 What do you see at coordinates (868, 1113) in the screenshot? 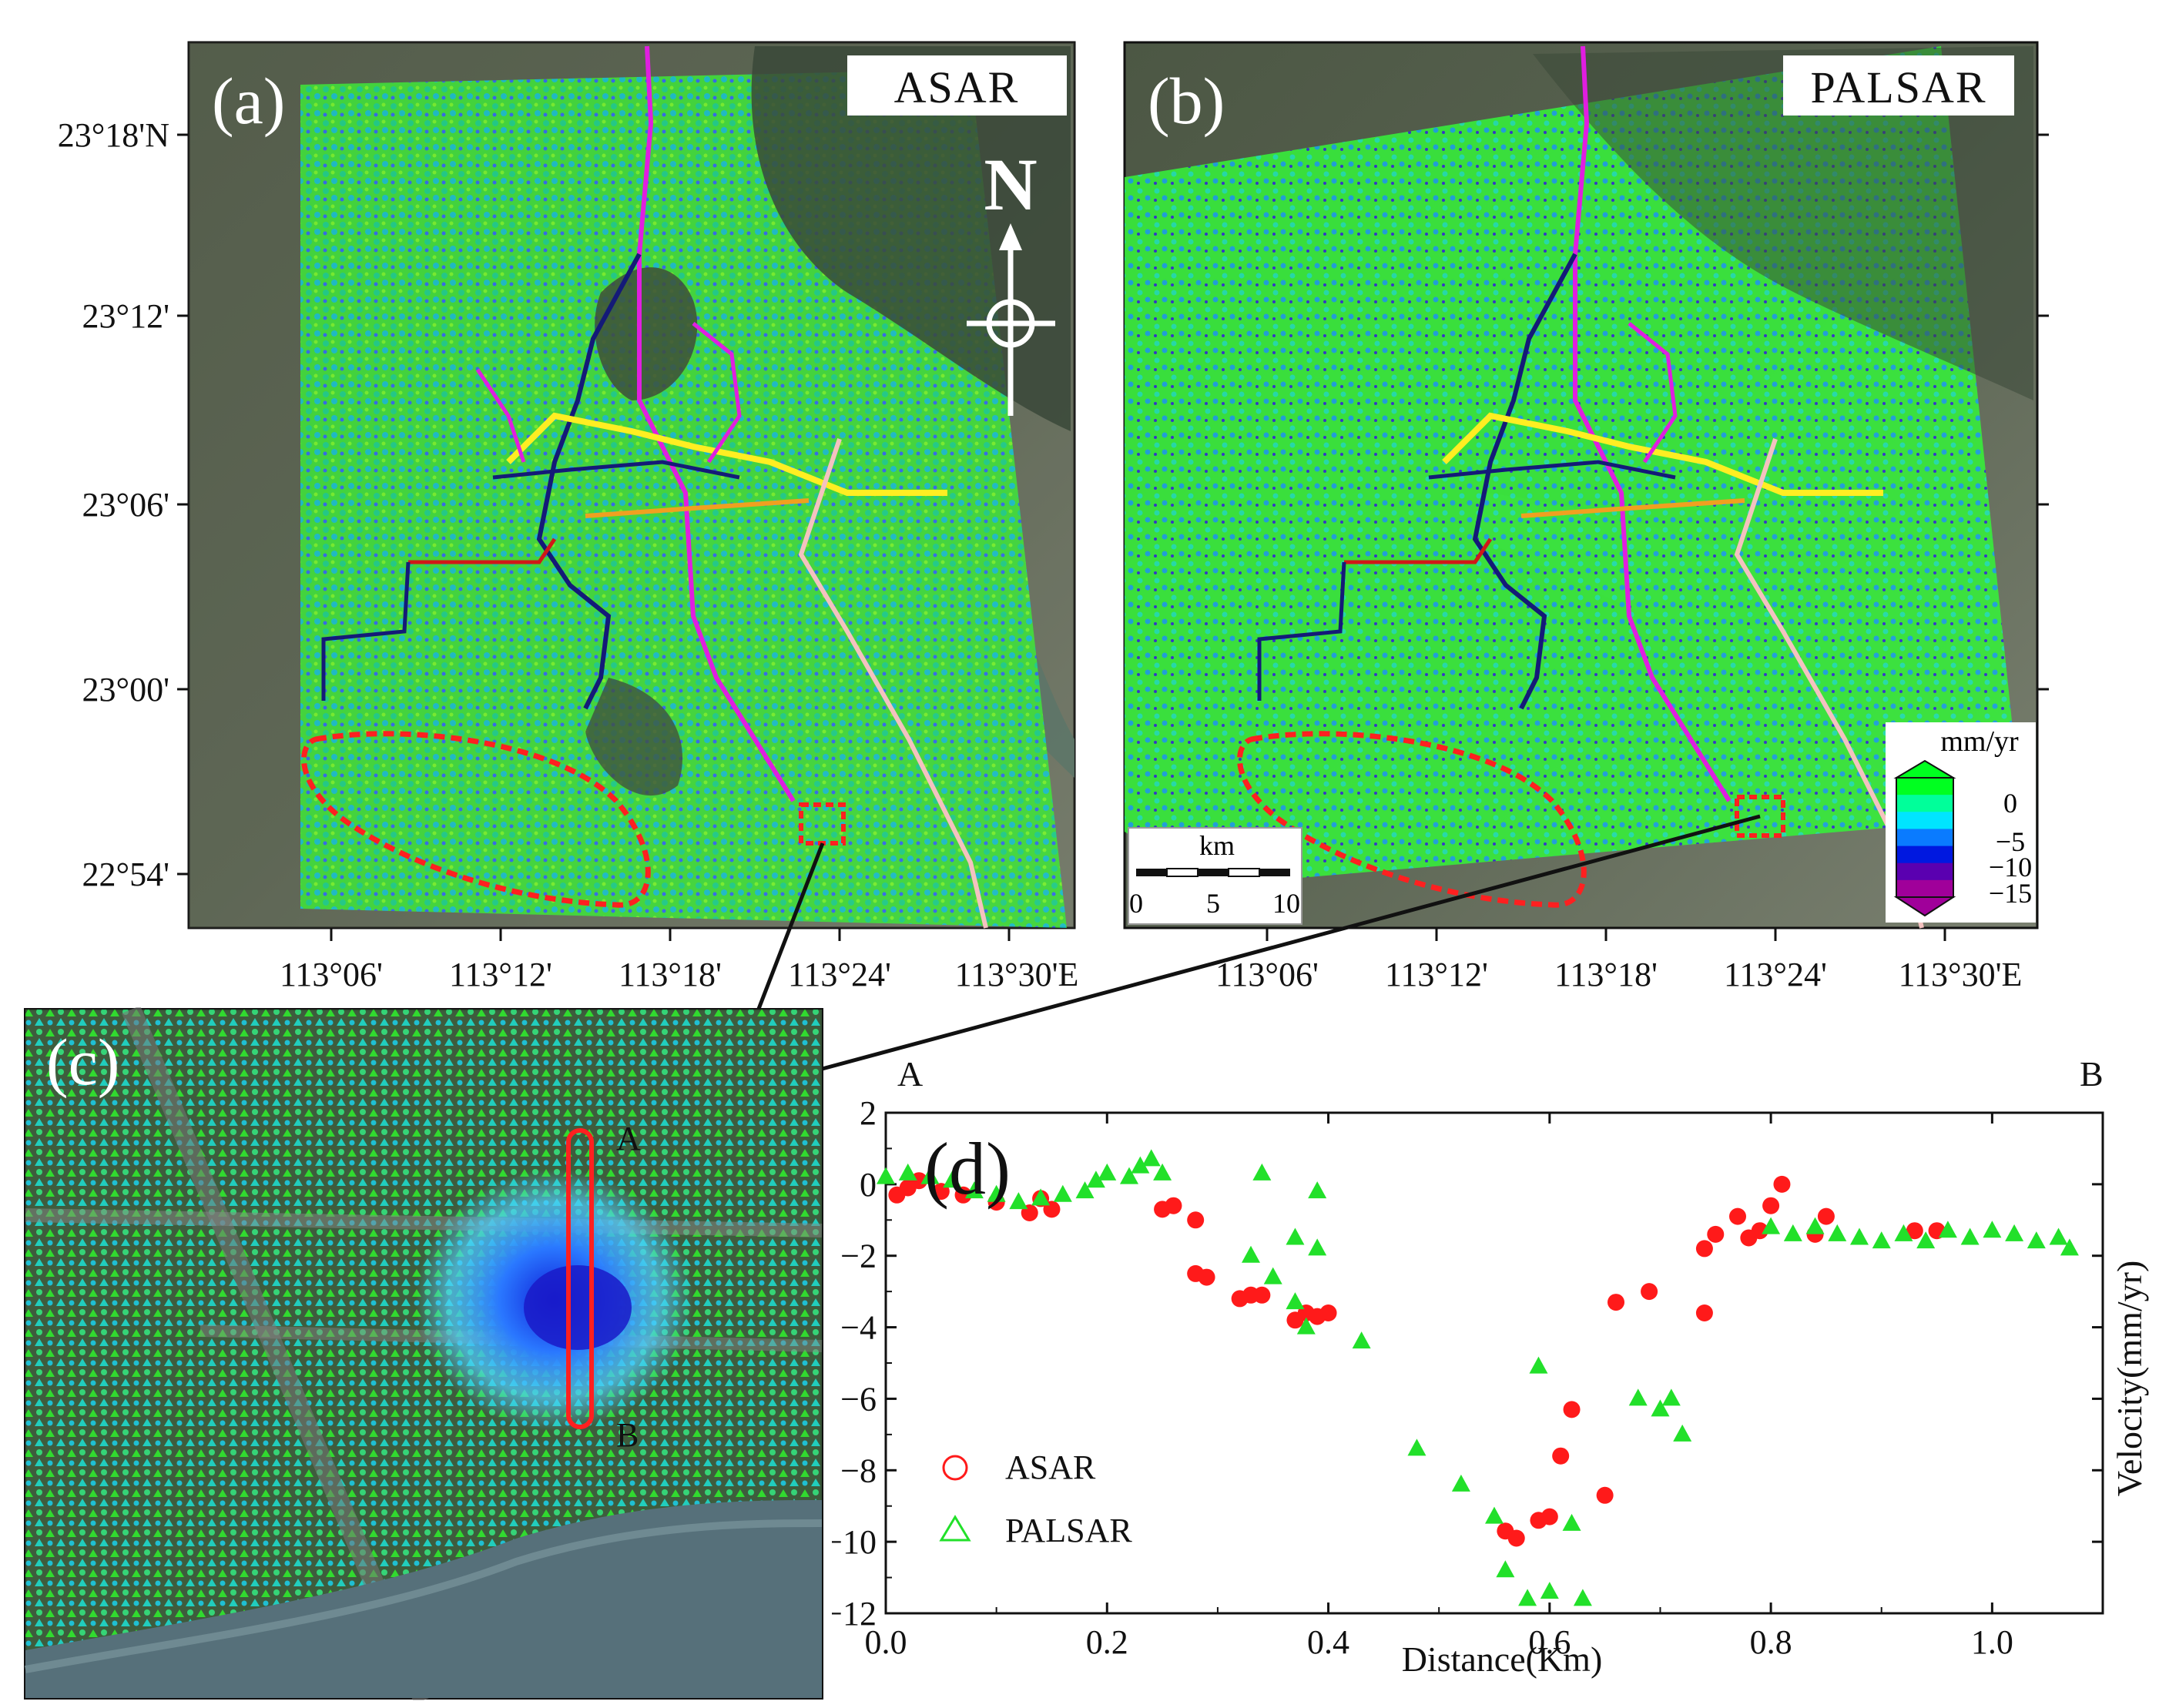
I see `y-tick-label: 2` at bounding box center [868, 1113].